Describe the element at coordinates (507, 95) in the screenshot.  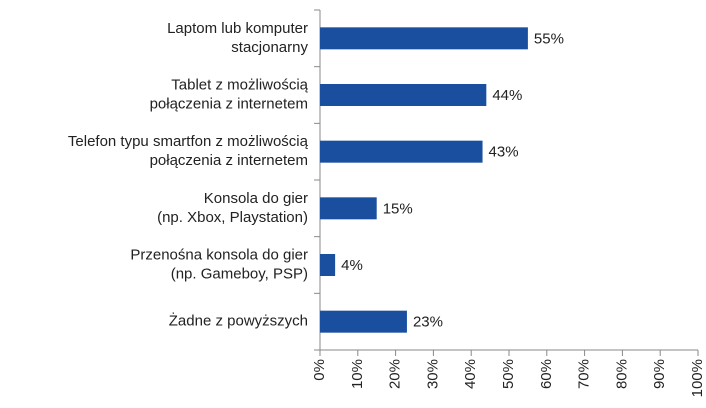
I see `value-label: 44%` at that location.